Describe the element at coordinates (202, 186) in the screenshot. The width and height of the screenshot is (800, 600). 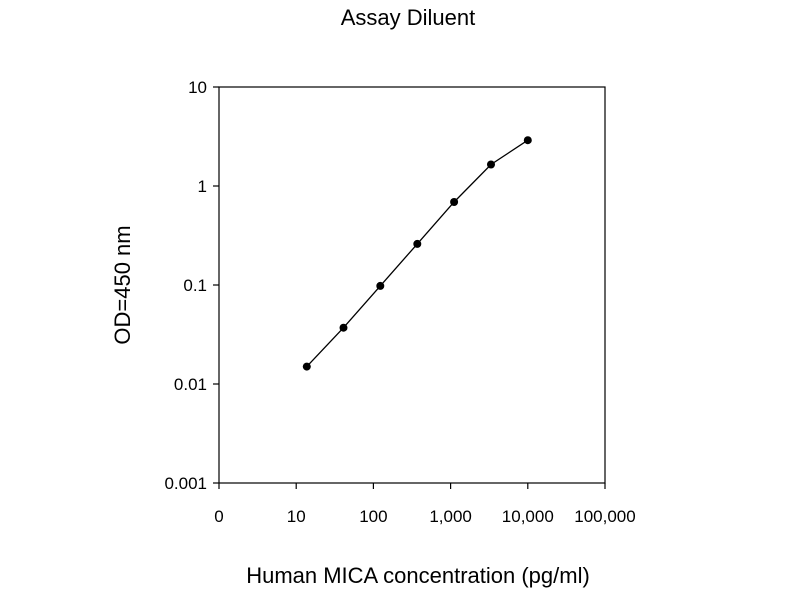
I see `y-tick-label: 1` at that location.